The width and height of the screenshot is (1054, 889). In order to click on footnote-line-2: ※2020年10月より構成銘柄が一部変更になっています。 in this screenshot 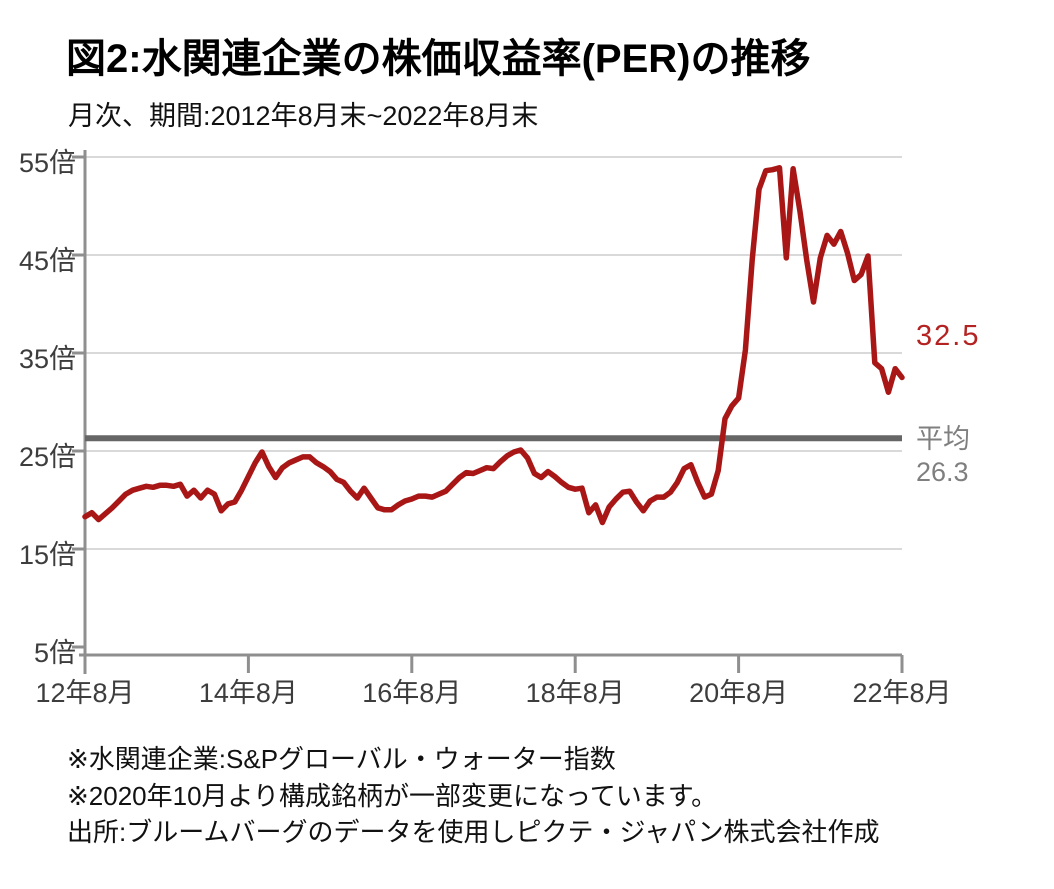, I will do `click(392, 795)`.